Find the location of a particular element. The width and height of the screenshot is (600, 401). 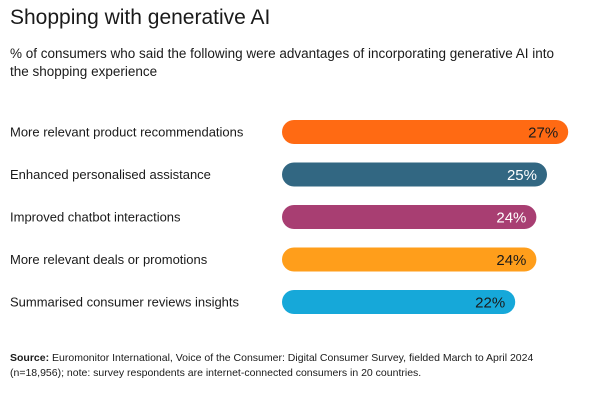

category-label-more-relevant-deals-or-promotions: More relevant deals or promotions is located at coordinates (109, 259).